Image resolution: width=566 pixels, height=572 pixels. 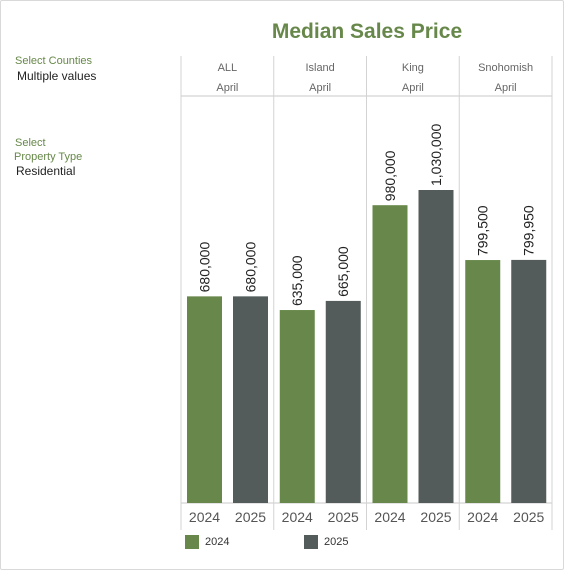 I want to click on legend-label-2024: 2024, so click(x=217, y=542).